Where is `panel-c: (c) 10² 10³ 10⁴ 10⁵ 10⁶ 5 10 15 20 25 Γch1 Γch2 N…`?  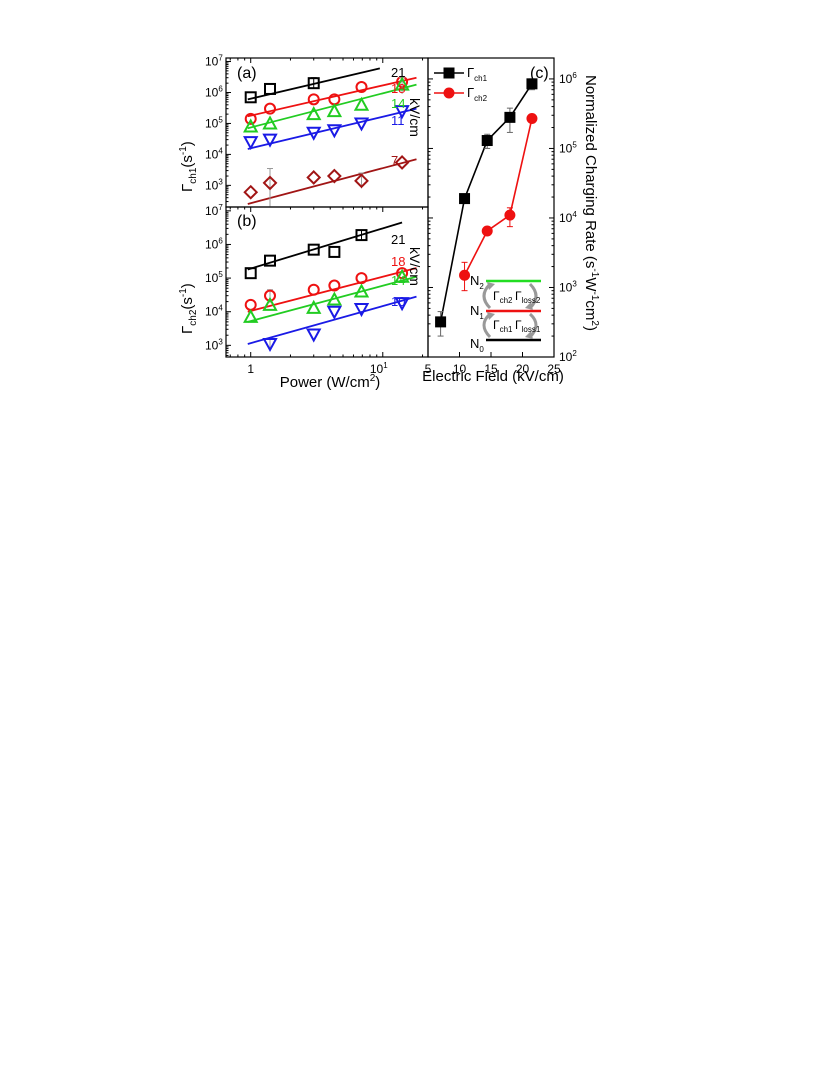
panel-c: (c) 10² 10³ 10⁴ 10⁵ 10⁶ 5 10 15 20 25 Γch1 Γch2 N… is located at coordinates (511, 221).